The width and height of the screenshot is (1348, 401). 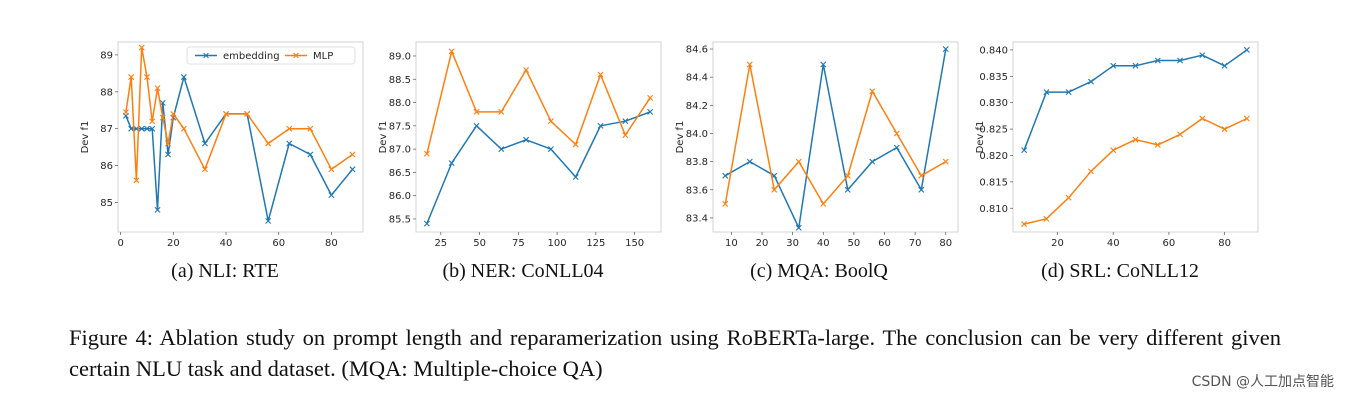 I want to click on y-tick-label: 86, so click(x=106, y=166).